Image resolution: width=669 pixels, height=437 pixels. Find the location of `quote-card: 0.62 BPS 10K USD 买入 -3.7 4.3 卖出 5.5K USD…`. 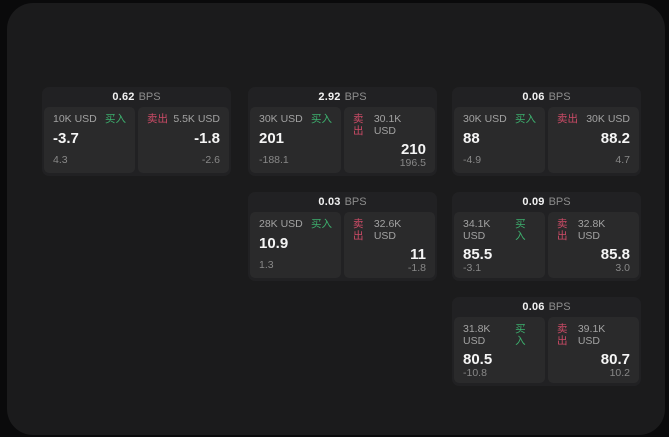

quote-card: 0.62 BPS 10K USD 买入 -3.7 4.3 卖出 5.5K USD… is located at coordinates (136, 131).